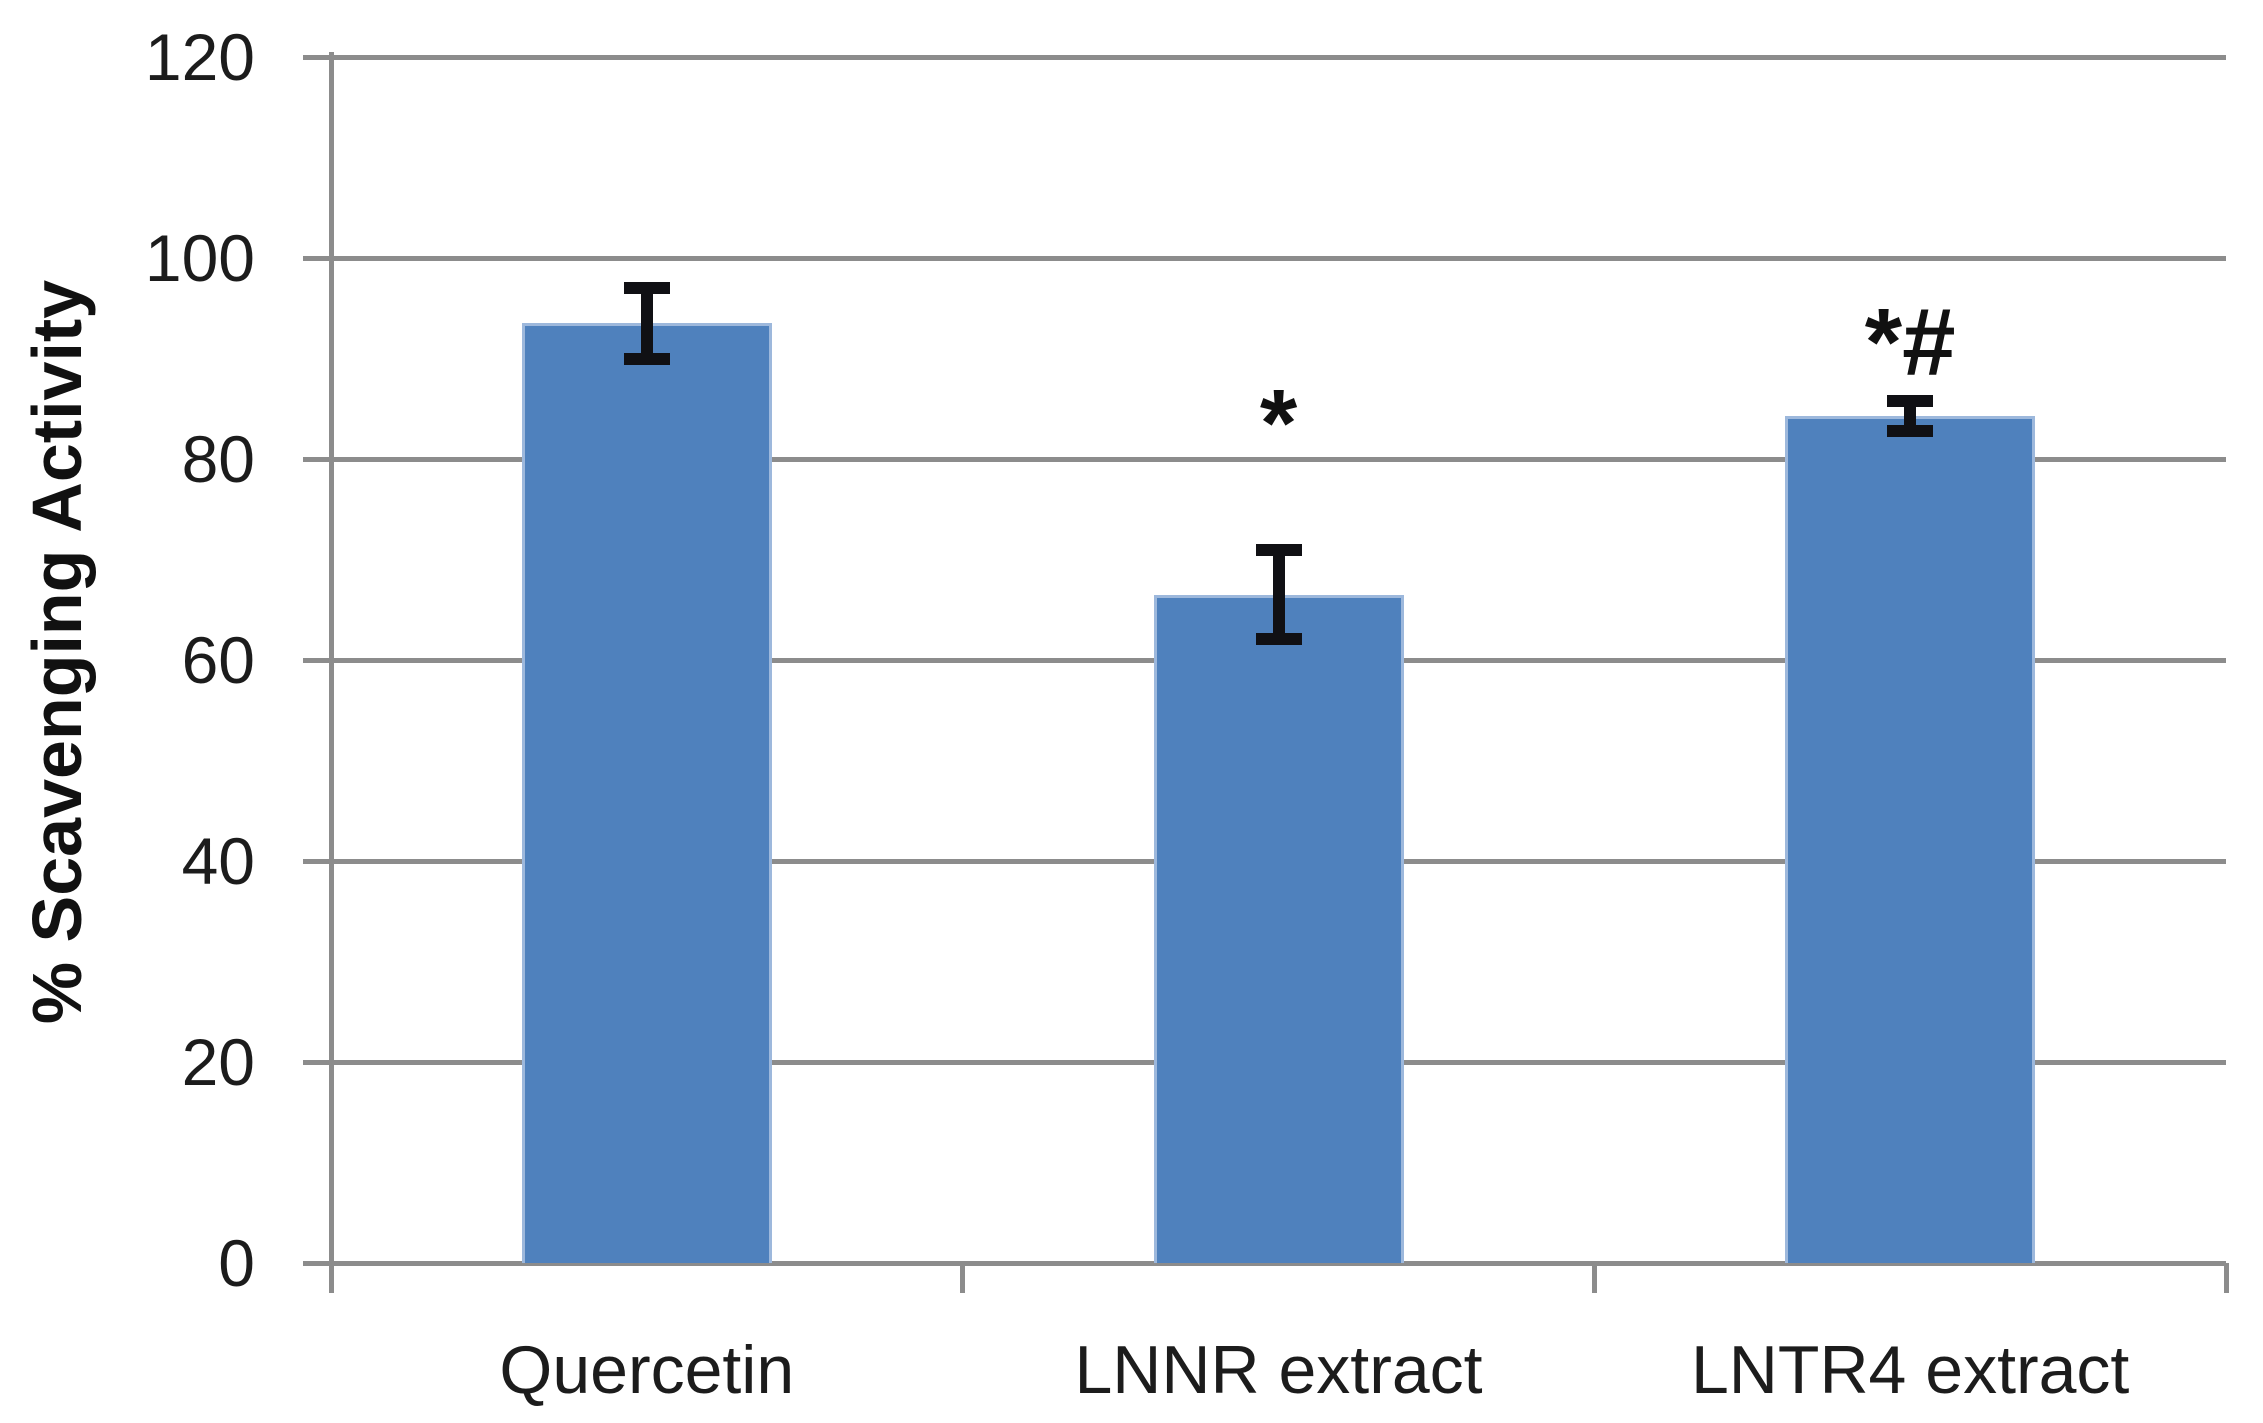 Image resolution: width=2263 pixels, height=1423 pixels. I want to click on x-category-label: LNTR4 extract, so click(1910, 1370).